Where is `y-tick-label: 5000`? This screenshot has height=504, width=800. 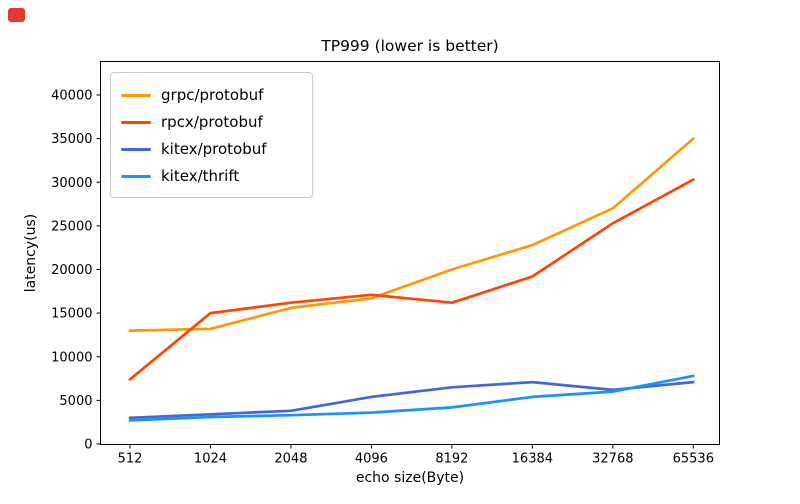
y-tick-label: 5000 is located at coordinates (75, 401).